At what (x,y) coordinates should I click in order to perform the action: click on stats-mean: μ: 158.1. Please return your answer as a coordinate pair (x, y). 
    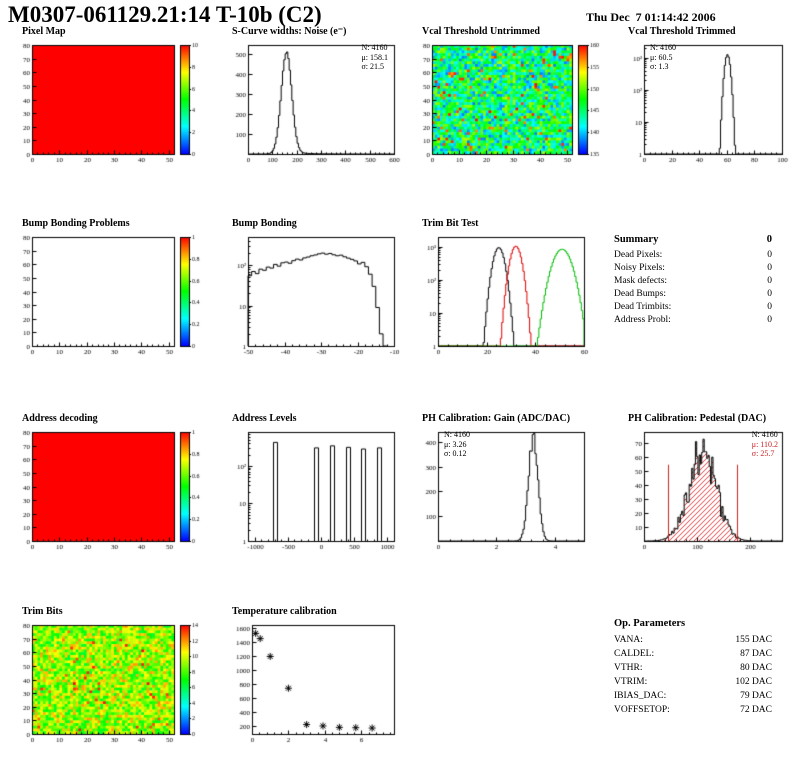
    Looking at the image, I should click on (374, 57).